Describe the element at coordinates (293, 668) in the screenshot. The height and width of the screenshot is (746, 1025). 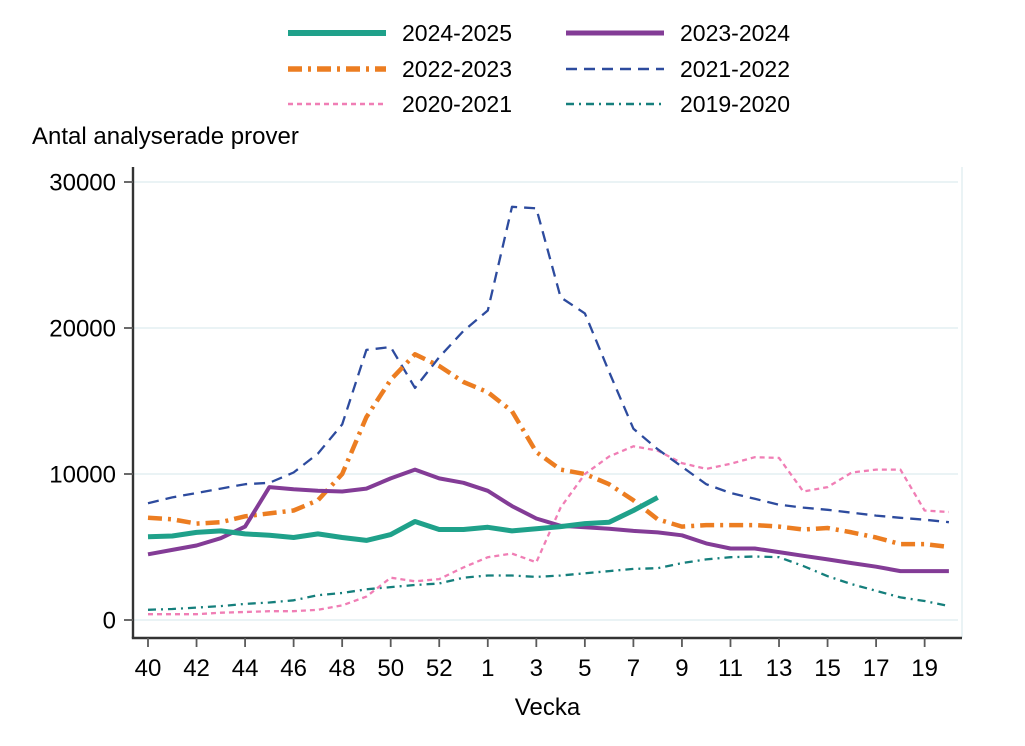
I see `x-tick-label: 46` at that location.